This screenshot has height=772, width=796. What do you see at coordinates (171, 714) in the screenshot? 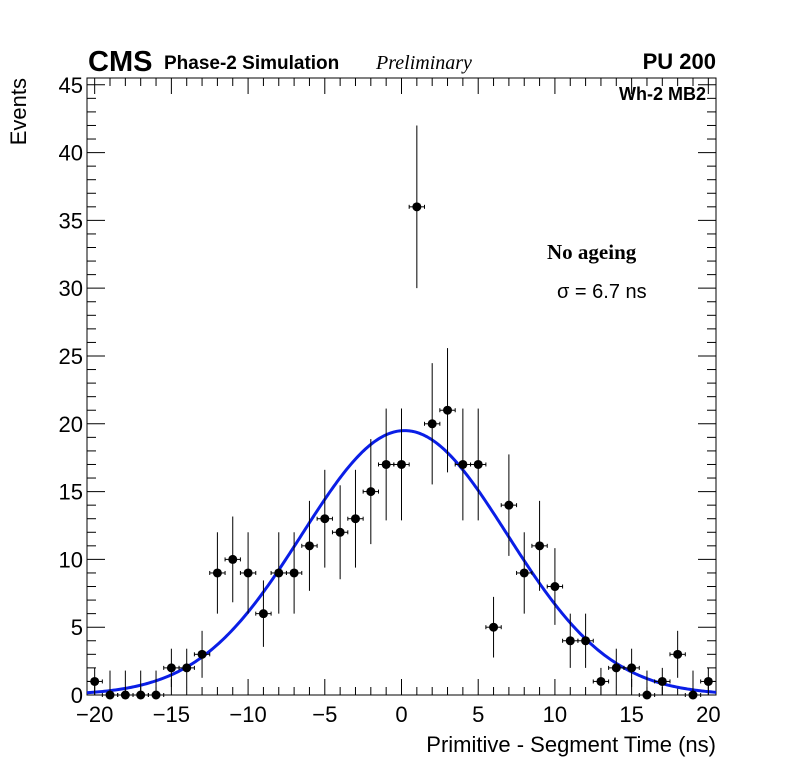
I see `x-tick-label: −15` at bounding box center [171, 714].